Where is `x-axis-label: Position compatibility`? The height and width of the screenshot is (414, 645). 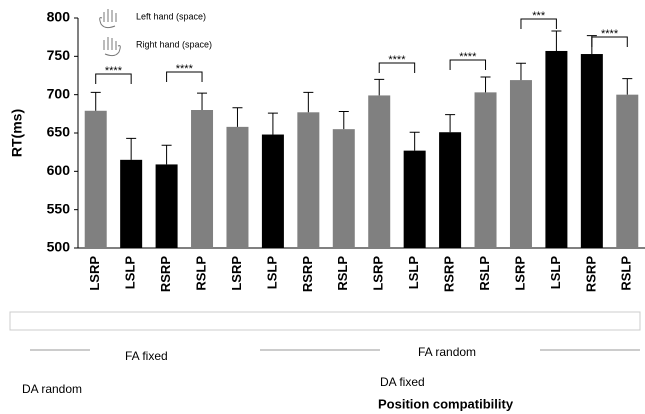 x-axis-label: Position compatibility is located at coordinates (446, 403).